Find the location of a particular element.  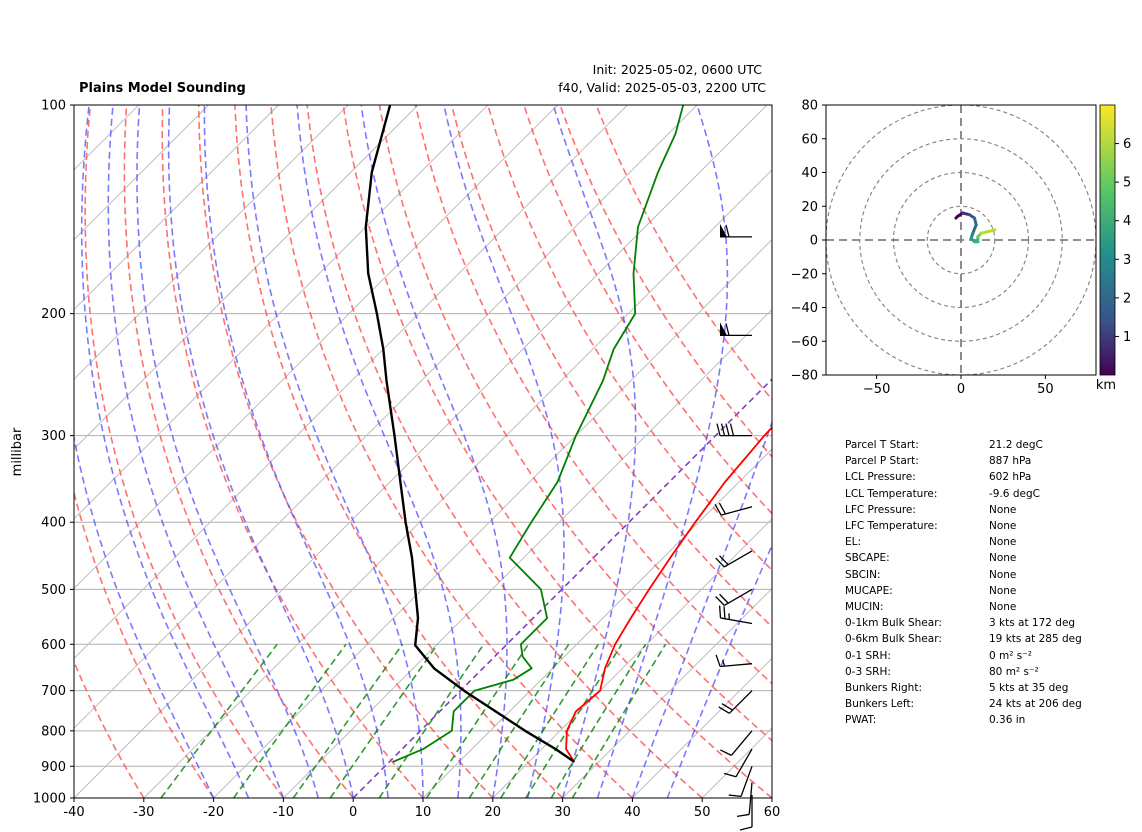

x-tick-label: -30 is located at coordinates (143, 812).